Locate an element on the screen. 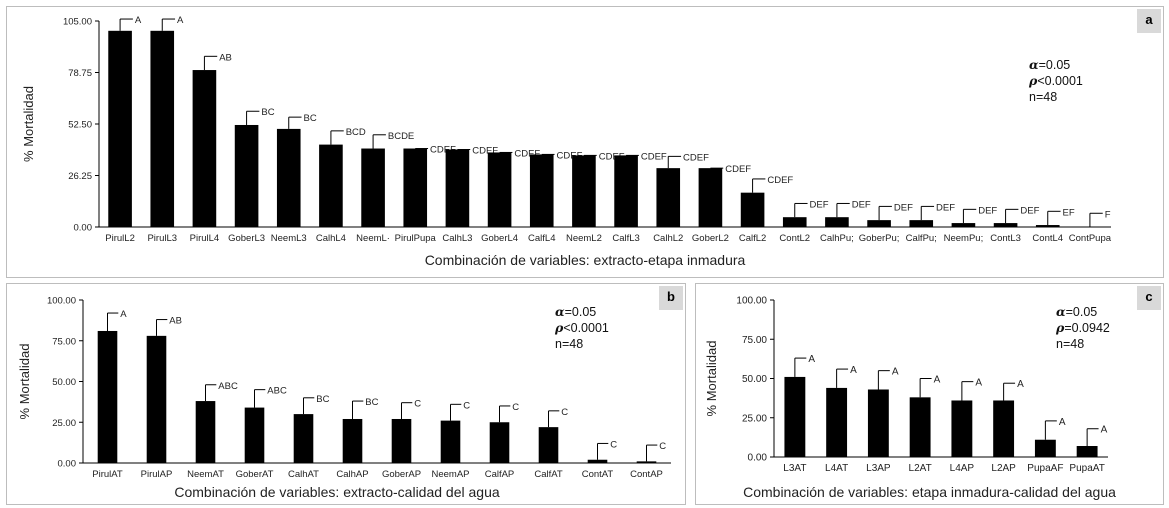  x-tick-label: ContAP is located at coordinates (646, 474).